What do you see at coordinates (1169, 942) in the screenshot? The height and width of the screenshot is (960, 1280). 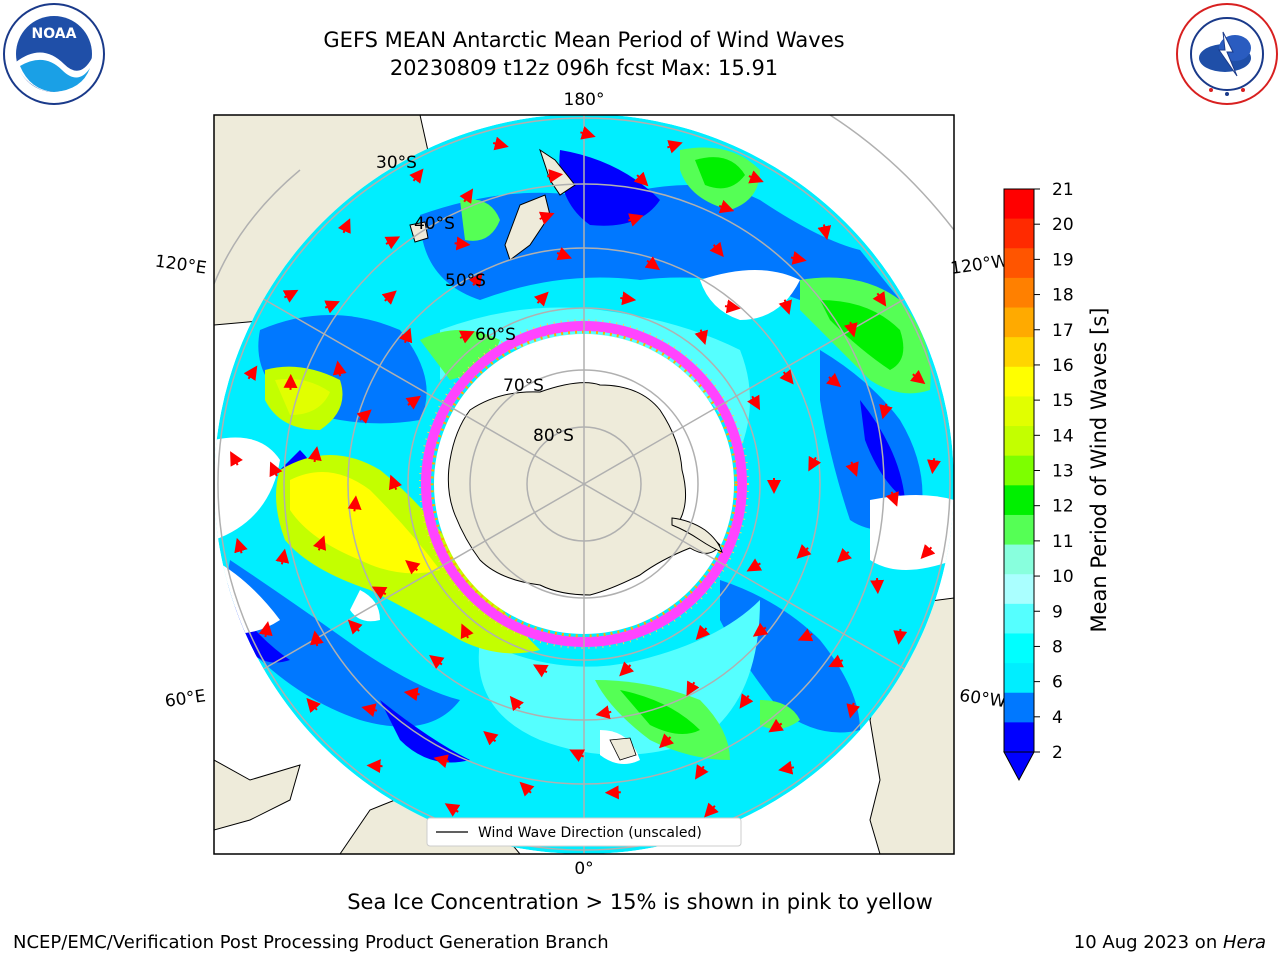 I see `footer-date: 10 Aug 2023 on Hera` at bounding box center [1169, 942].